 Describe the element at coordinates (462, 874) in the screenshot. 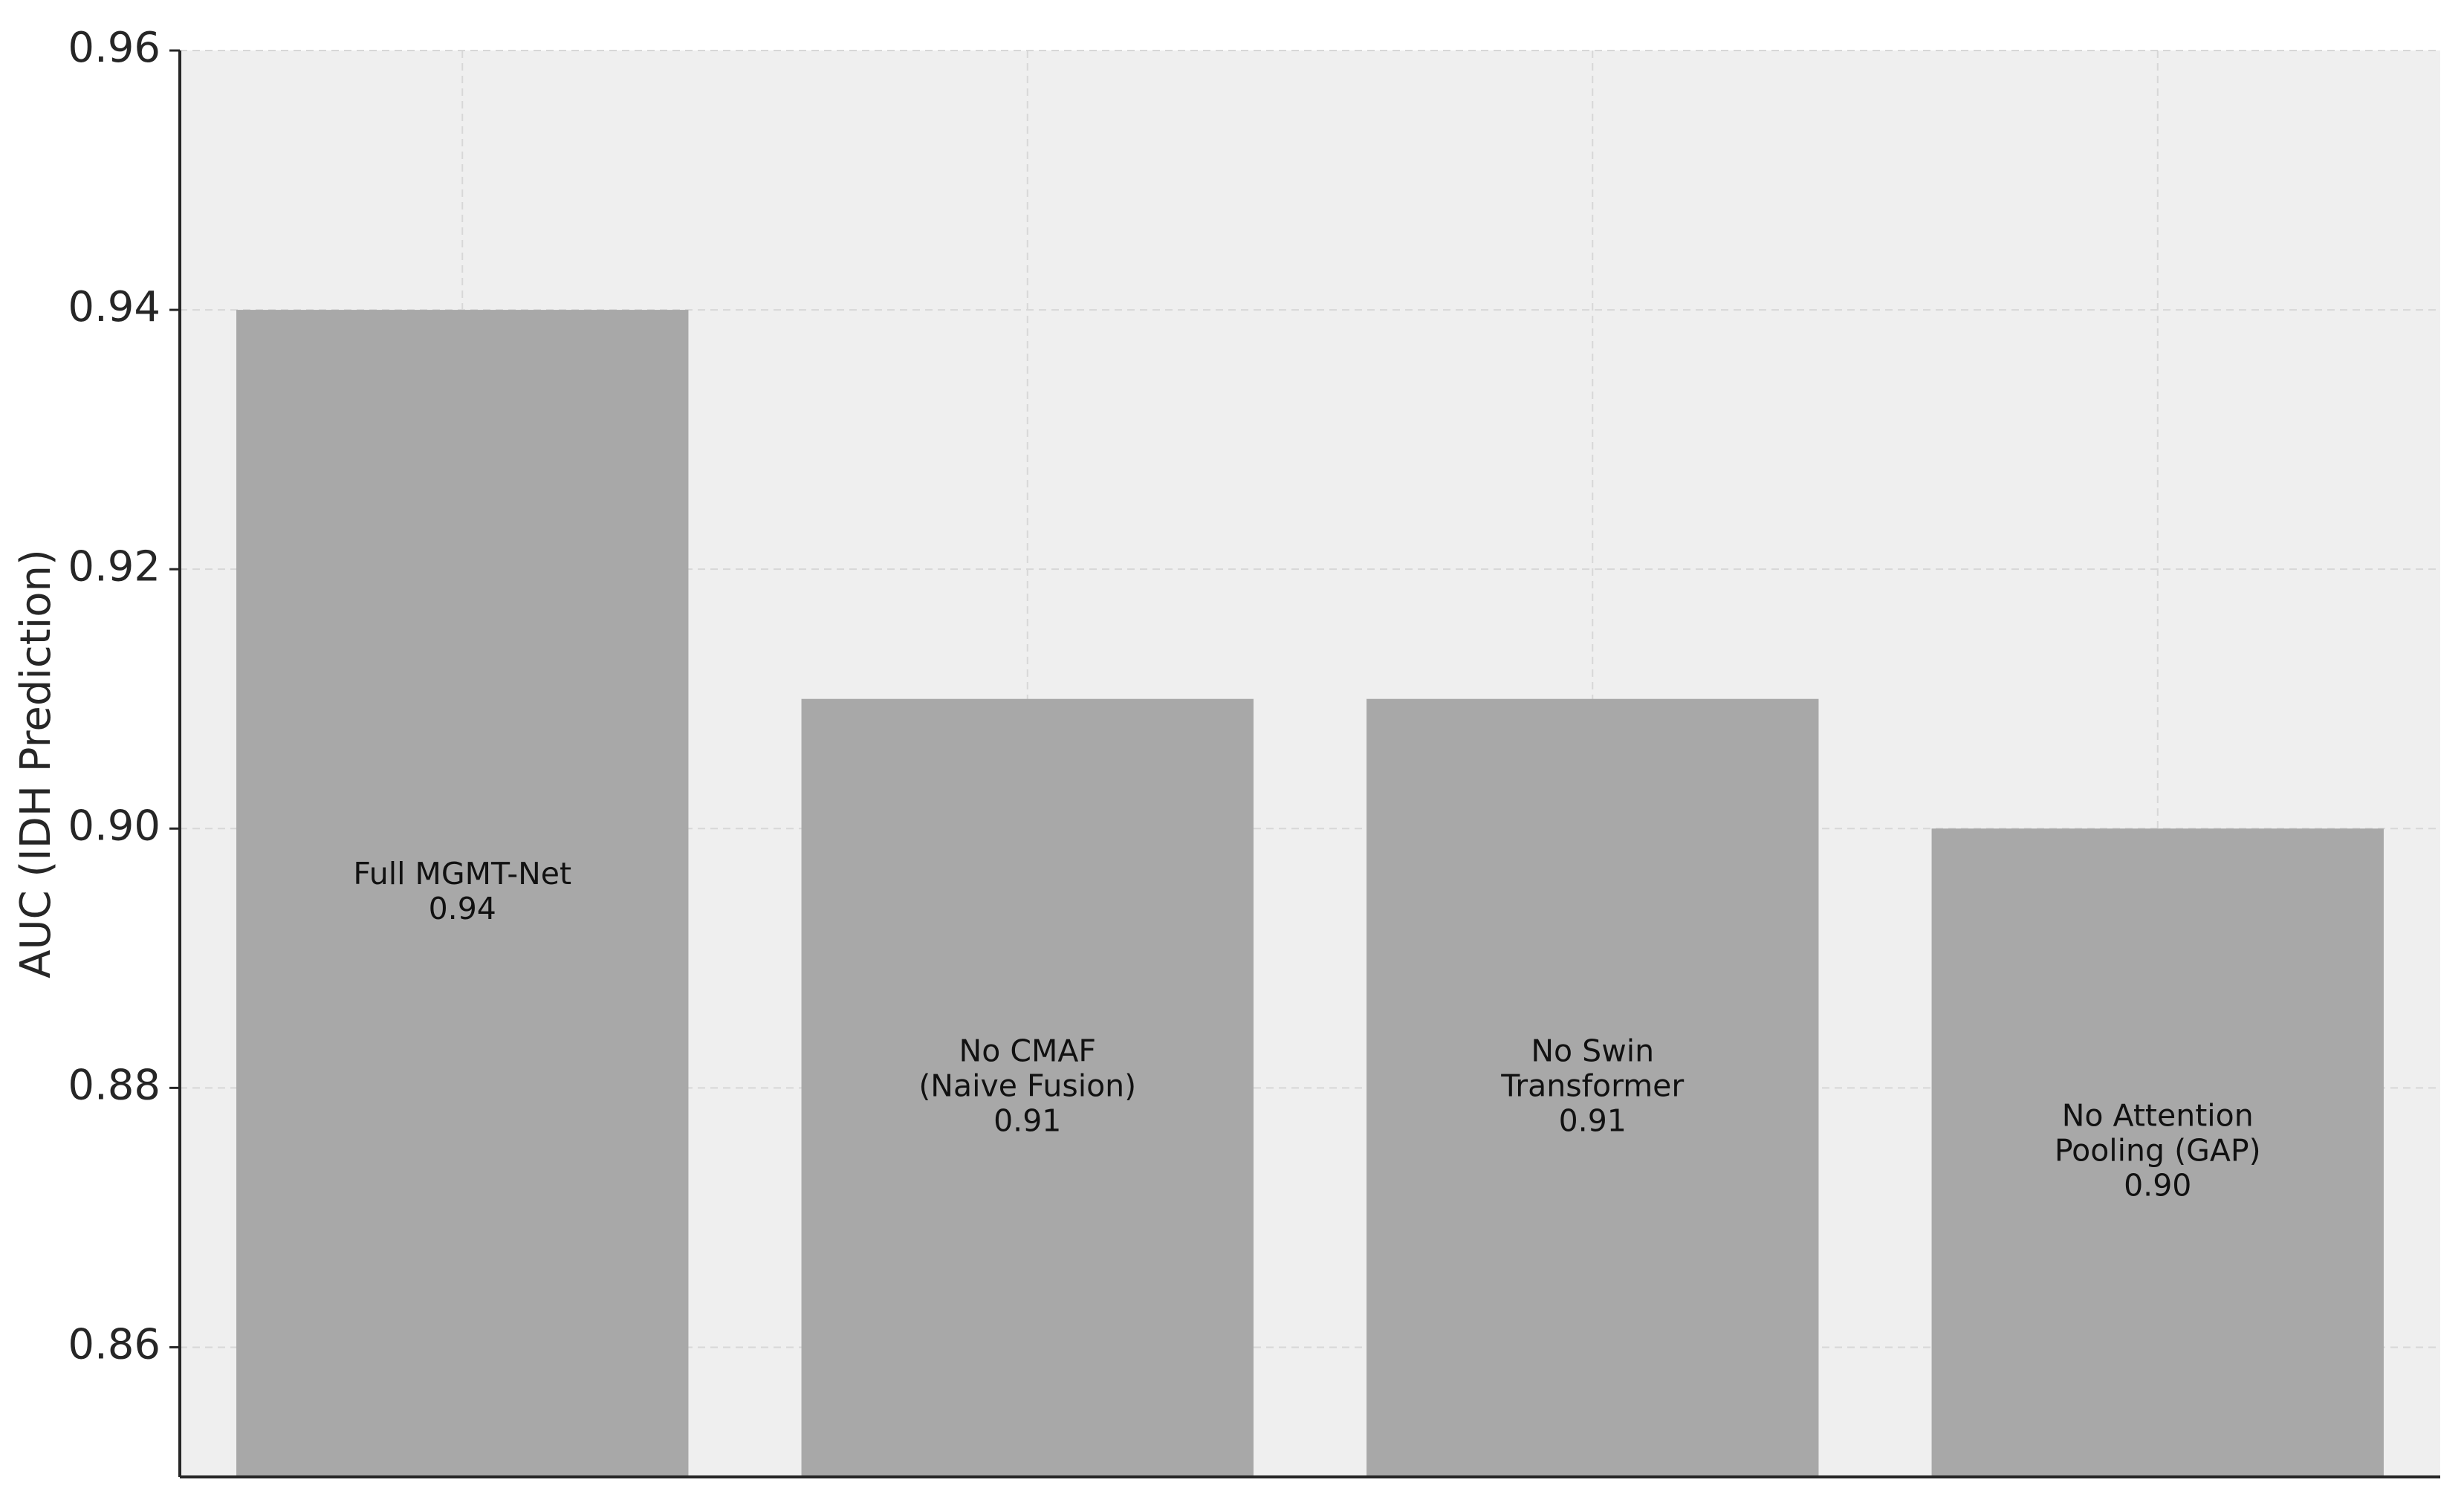

I see `bar-label-line: Full MGMT-Net` at that location.